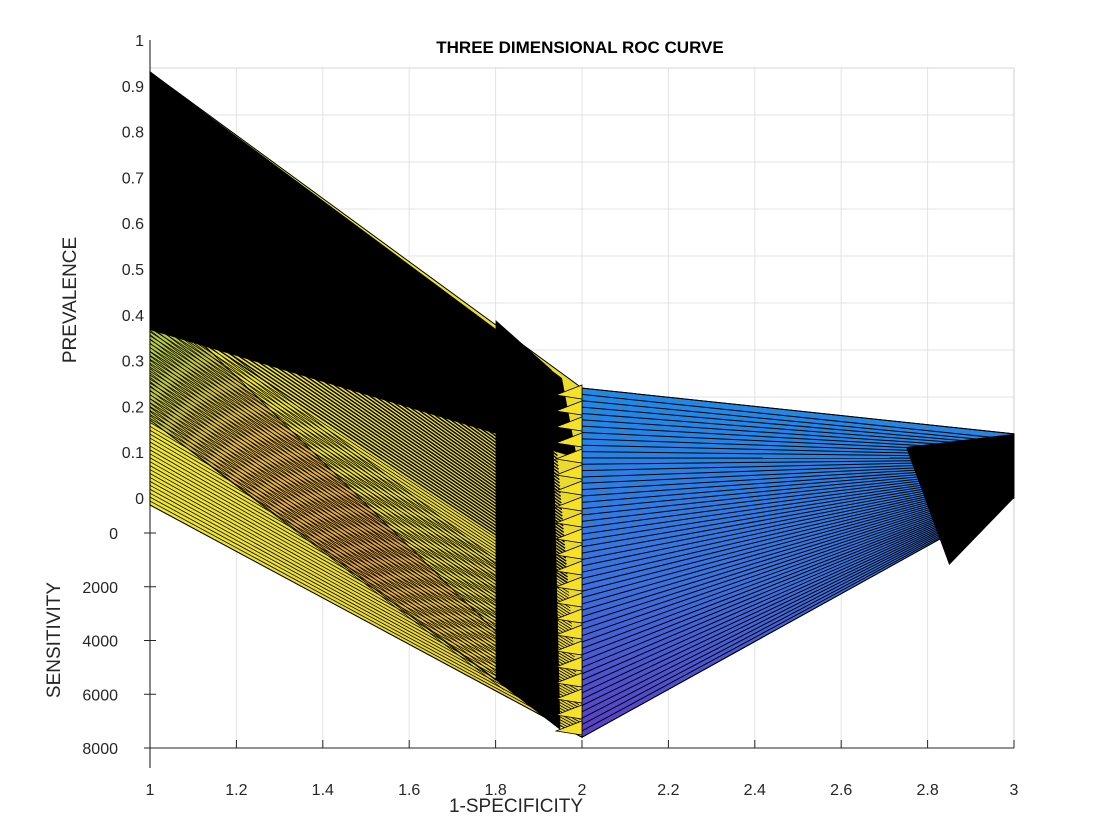  I want to click on y-tick-label: 4000, so click(100, 642).